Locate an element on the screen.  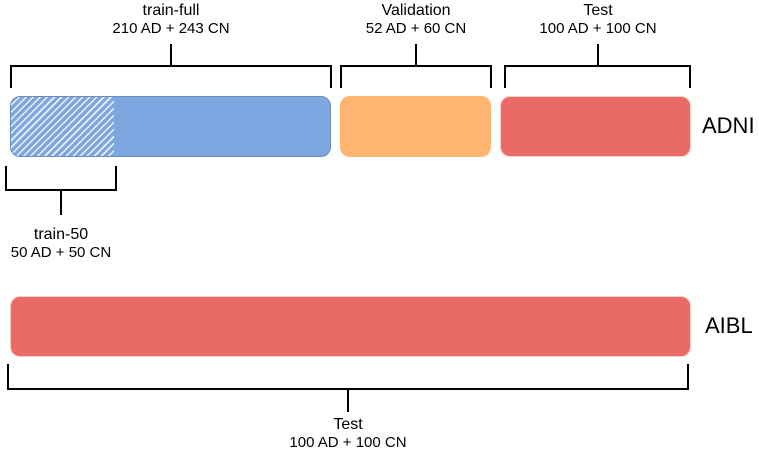
adni-test-block is located at coordinates (595, 126).